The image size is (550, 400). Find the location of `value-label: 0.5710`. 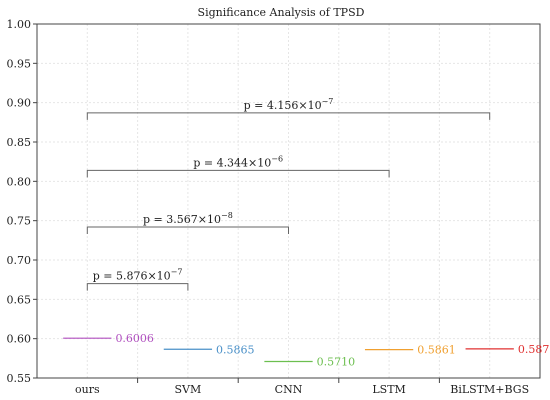

value-label: 0.5710 is located at coordinates (336, 361).